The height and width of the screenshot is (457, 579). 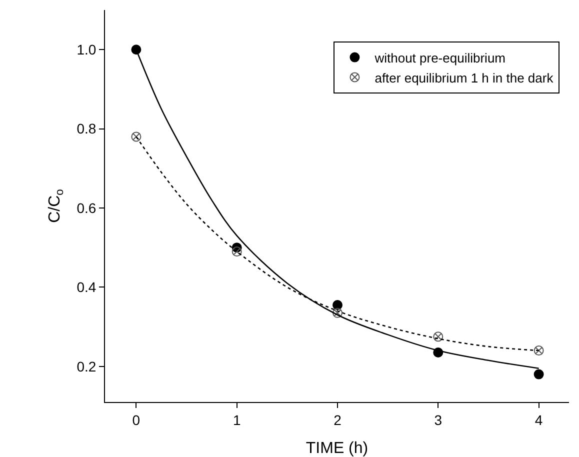 I want to click on x-tick-label: 4, so click(x=538, y=420).